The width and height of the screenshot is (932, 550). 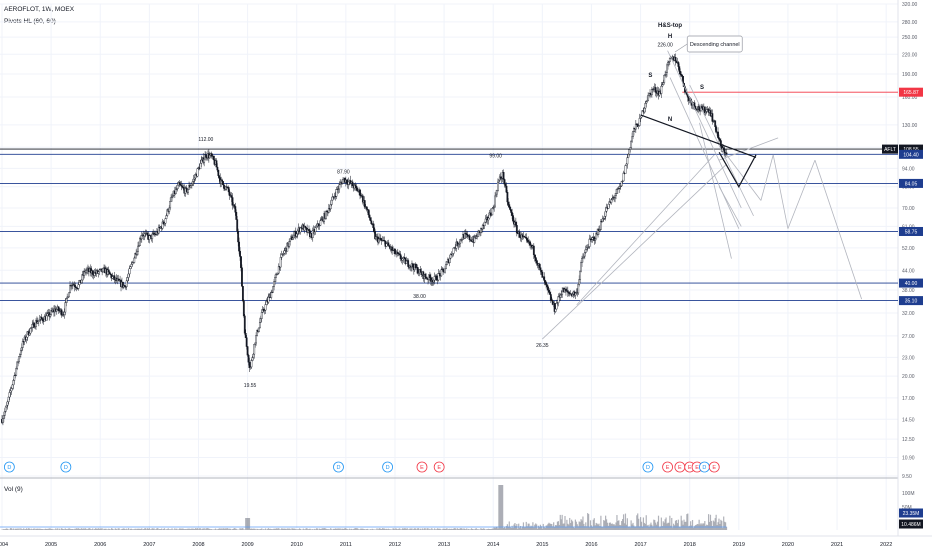 I want to click on neckline-label: N, so click(x=670, y=120).